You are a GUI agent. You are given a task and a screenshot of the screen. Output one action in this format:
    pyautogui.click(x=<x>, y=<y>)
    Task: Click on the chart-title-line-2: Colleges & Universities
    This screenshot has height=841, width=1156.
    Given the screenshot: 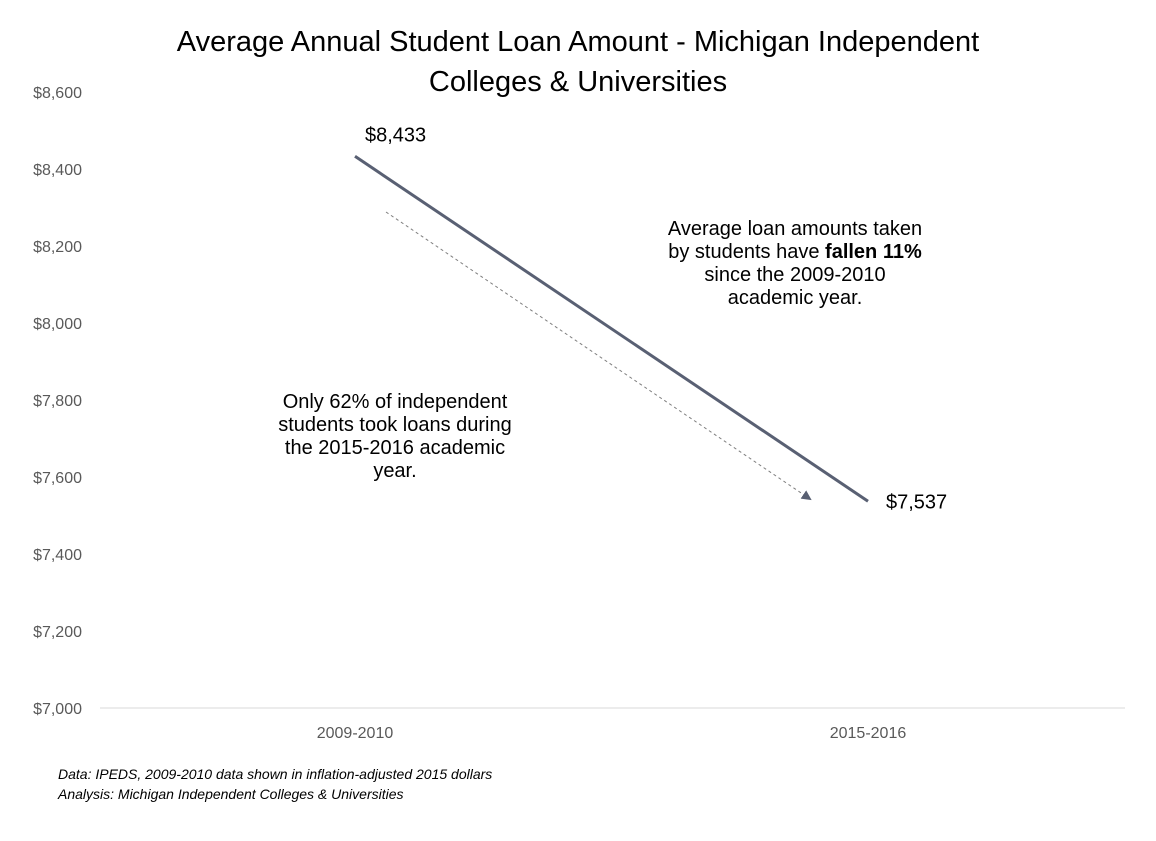 What is the action you would take?
    pyautogui.click(x=578, y=82)
    